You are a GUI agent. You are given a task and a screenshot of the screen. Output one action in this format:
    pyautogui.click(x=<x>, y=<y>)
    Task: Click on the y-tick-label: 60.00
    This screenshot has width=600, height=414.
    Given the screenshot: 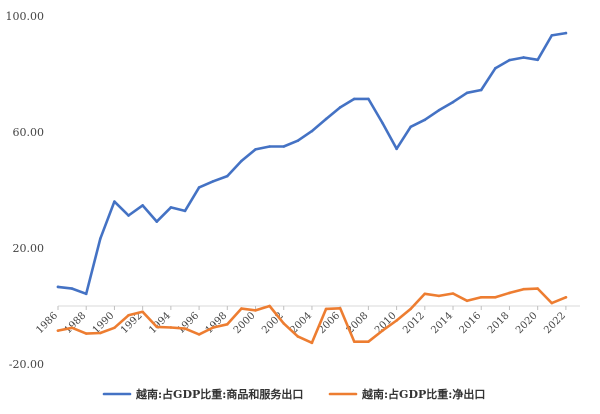 What is the action you would take?
    pyautogui.click(x=29, y=132)
    